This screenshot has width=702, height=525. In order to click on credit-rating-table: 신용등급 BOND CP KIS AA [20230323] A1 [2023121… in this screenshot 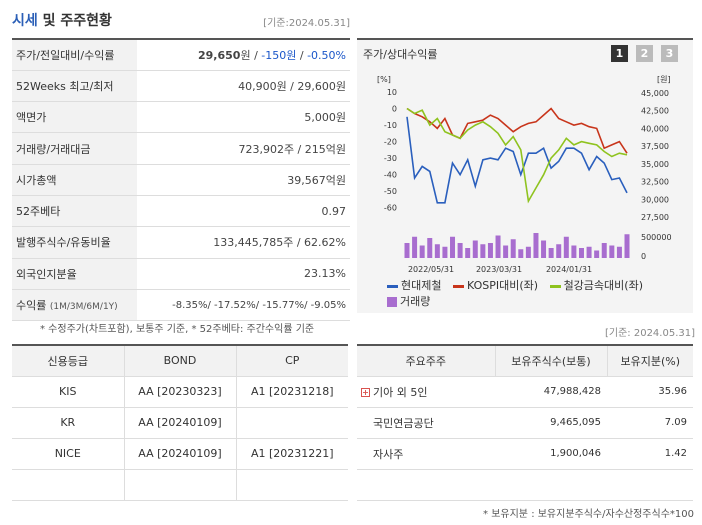, I will do `click(180, 422)`.